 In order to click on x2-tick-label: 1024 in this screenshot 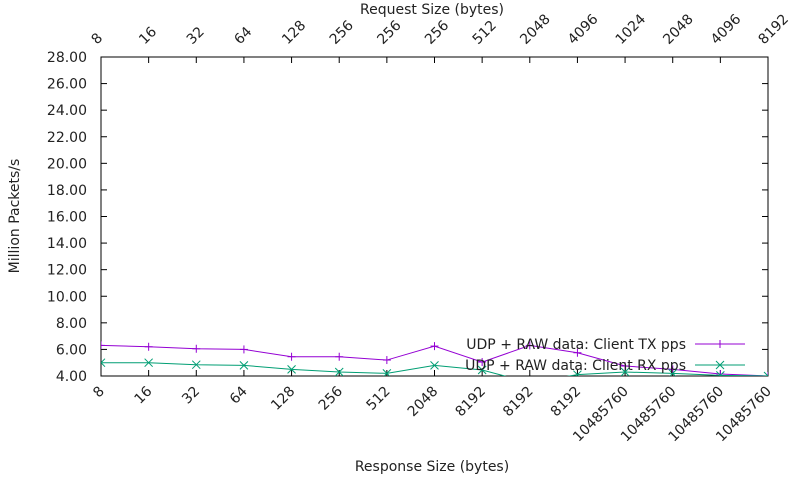, I will do `click(631, 29)`.